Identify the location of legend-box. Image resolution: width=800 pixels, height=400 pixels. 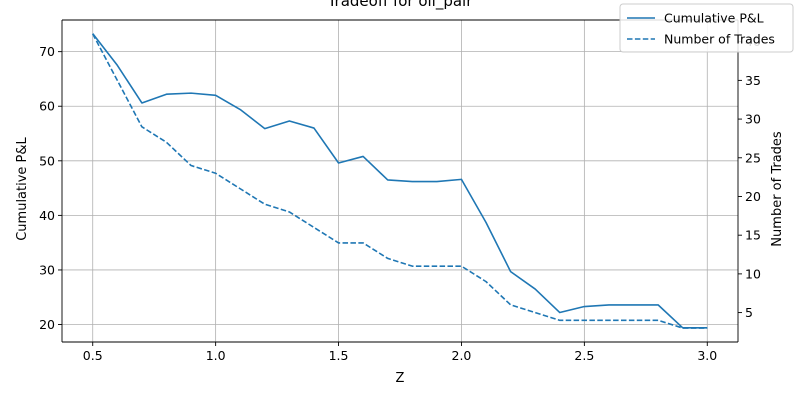
(706, 28).